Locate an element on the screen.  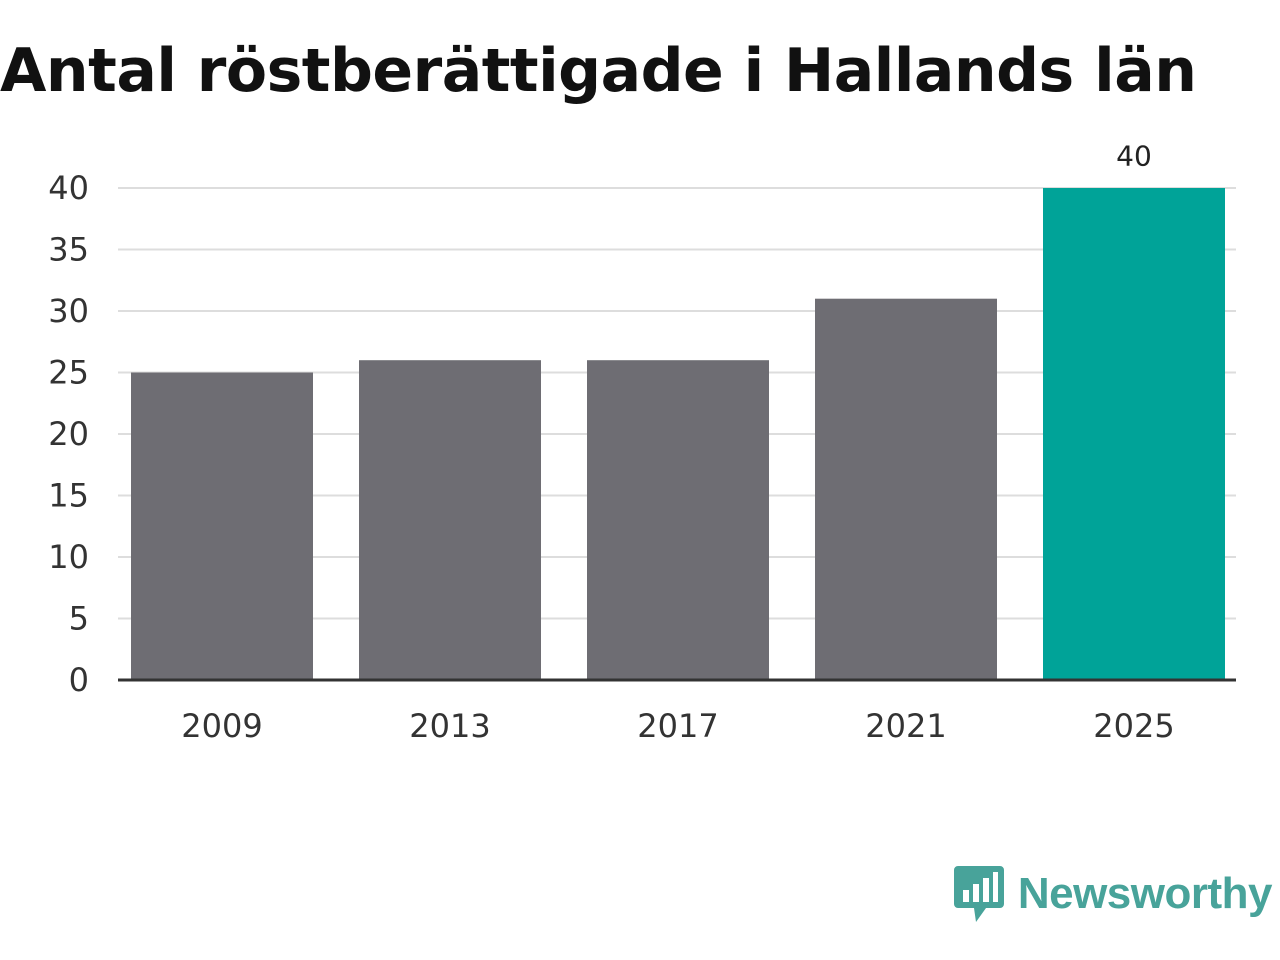
x-axis-tick-labels: 2009 2013 2017 2021 2025 is located at coordinates (677, 726).